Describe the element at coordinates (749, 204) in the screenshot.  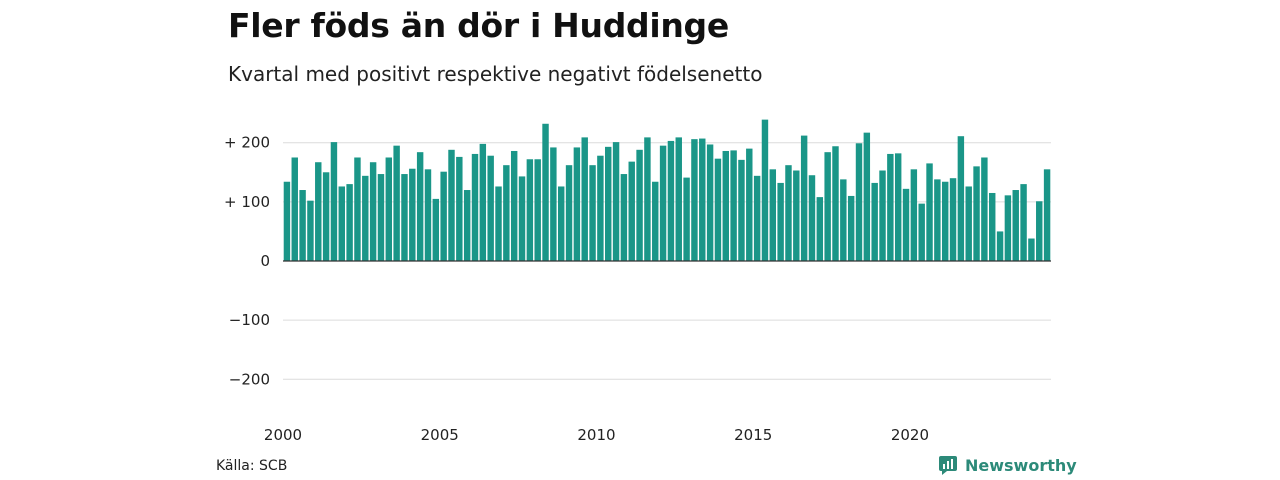
I see `bar: 2014 K4: 190` at that location.